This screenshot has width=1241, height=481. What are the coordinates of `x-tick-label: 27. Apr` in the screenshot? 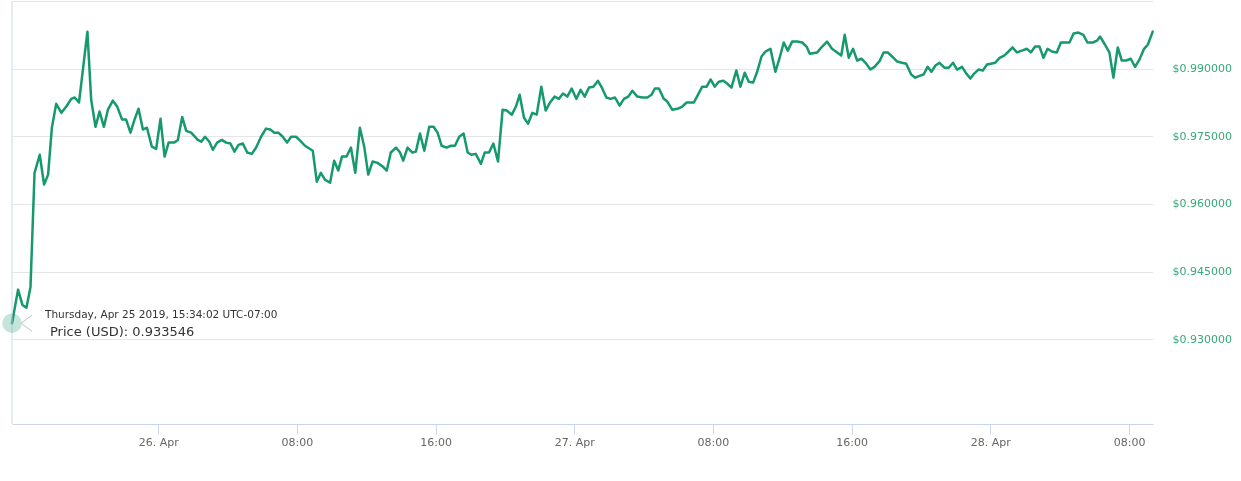 It's located at (575, 442).